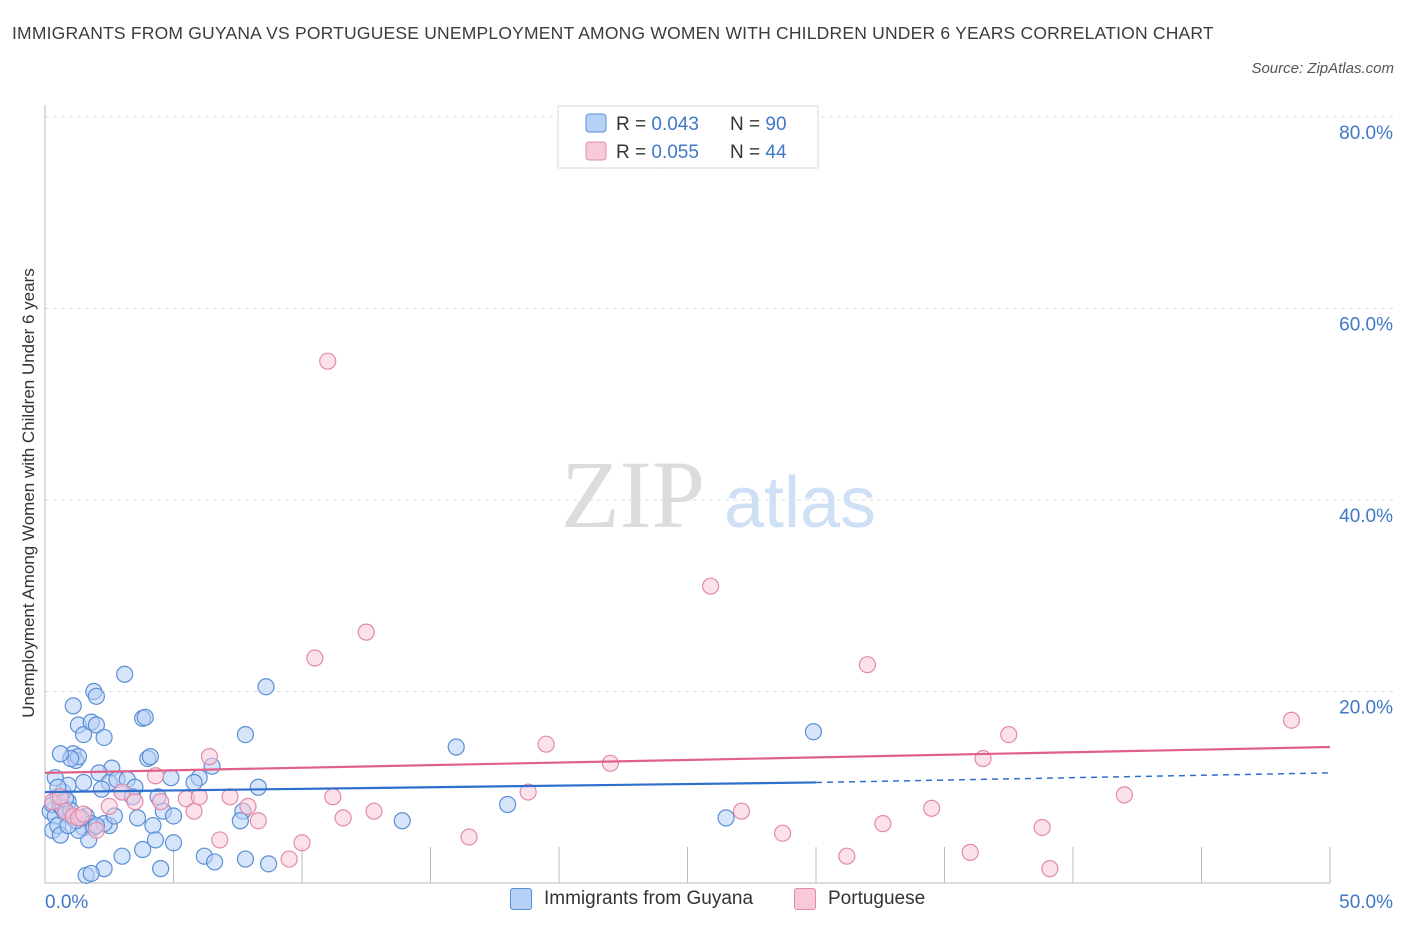 This screenshot has width=1406, height=930. What do you see at coordinates (776, 152) in the screenshot?
I see `legend-n-value: 44` at bounding box center [776, 152].